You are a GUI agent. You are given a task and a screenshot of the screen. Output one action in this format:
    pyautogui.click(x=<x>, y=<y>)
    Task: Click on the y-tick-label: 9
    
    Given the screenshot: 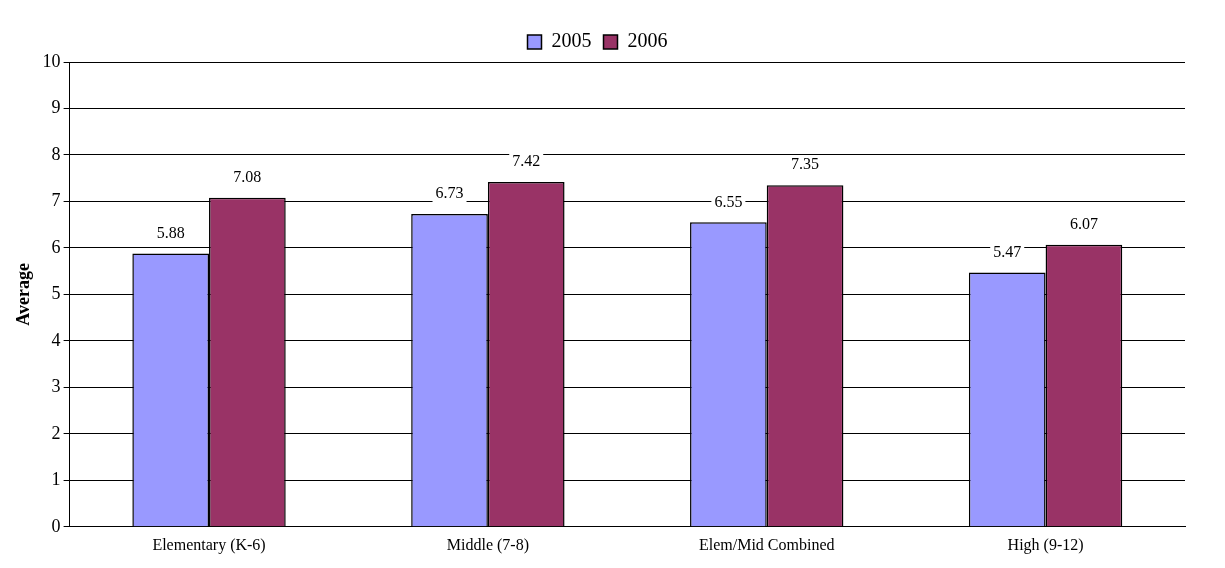 What is the action you would take?
    pyautogui.click(x=56, y=107)
    